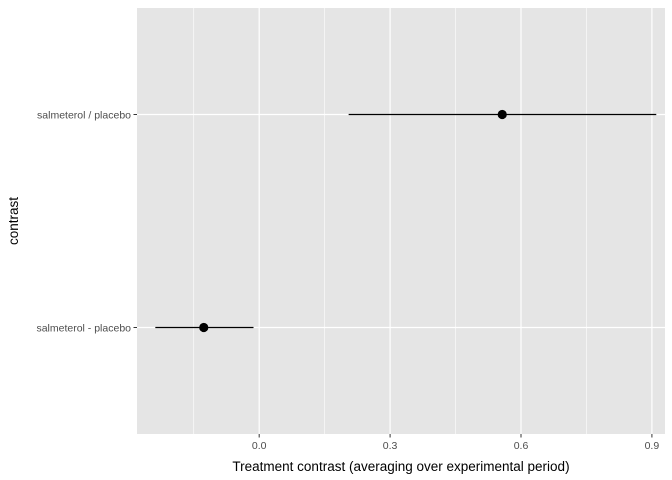 Image resolution: width=672 pixels, height=480 pixels. I want to click on x-tick-label: 0.0, so click(259, 446).